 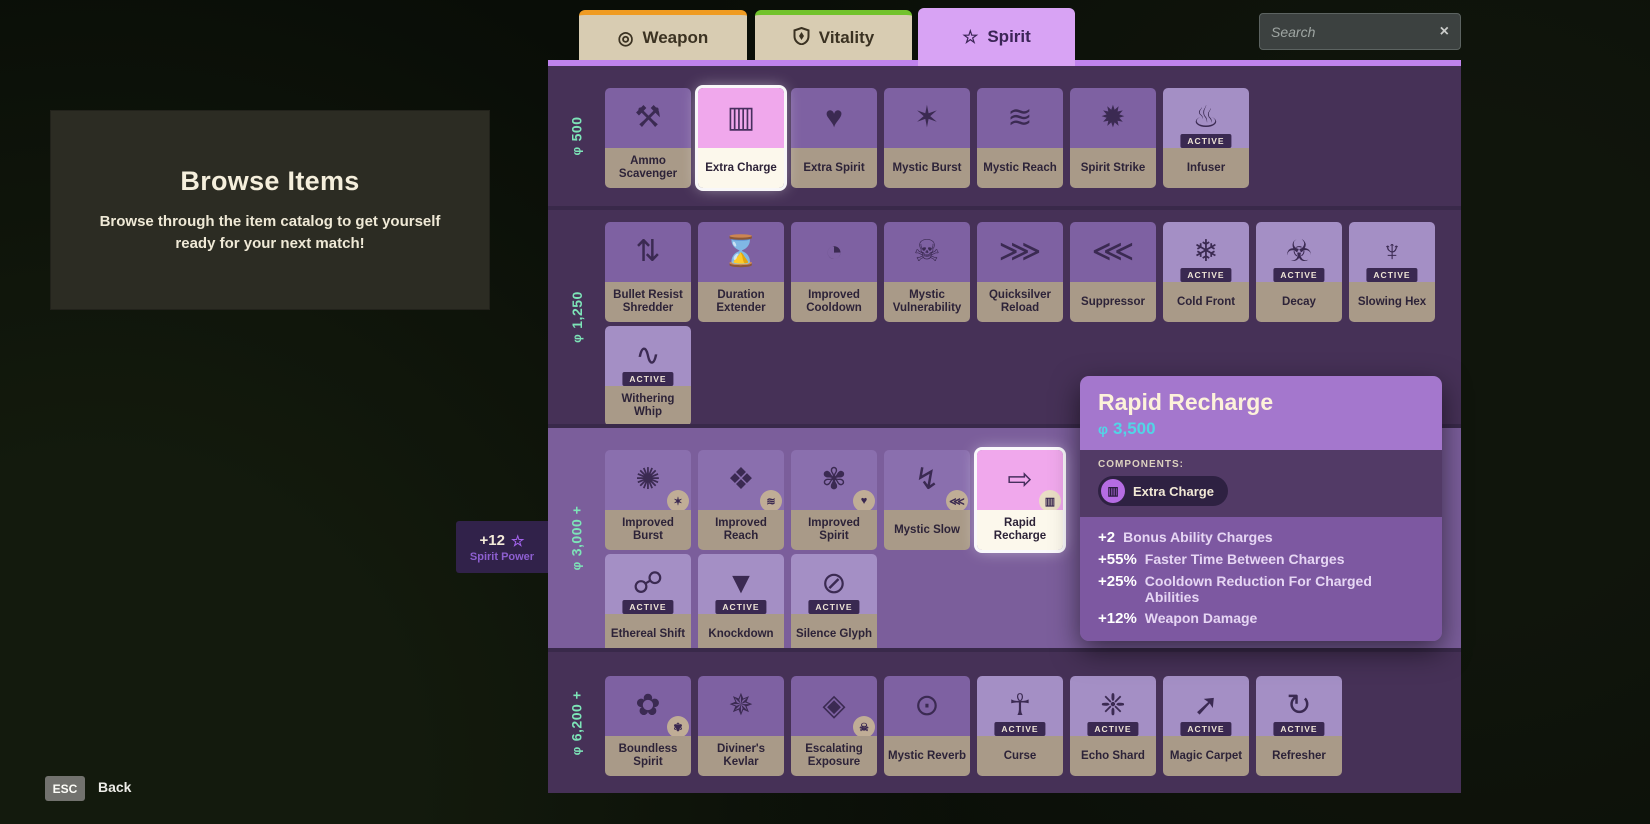 What do you see at coordinates (834, 726) in the screenshot?
I see `item-card-escalating-exposure: ◈ ☠ Escalating Exposure` at bounding box center [834, 726].